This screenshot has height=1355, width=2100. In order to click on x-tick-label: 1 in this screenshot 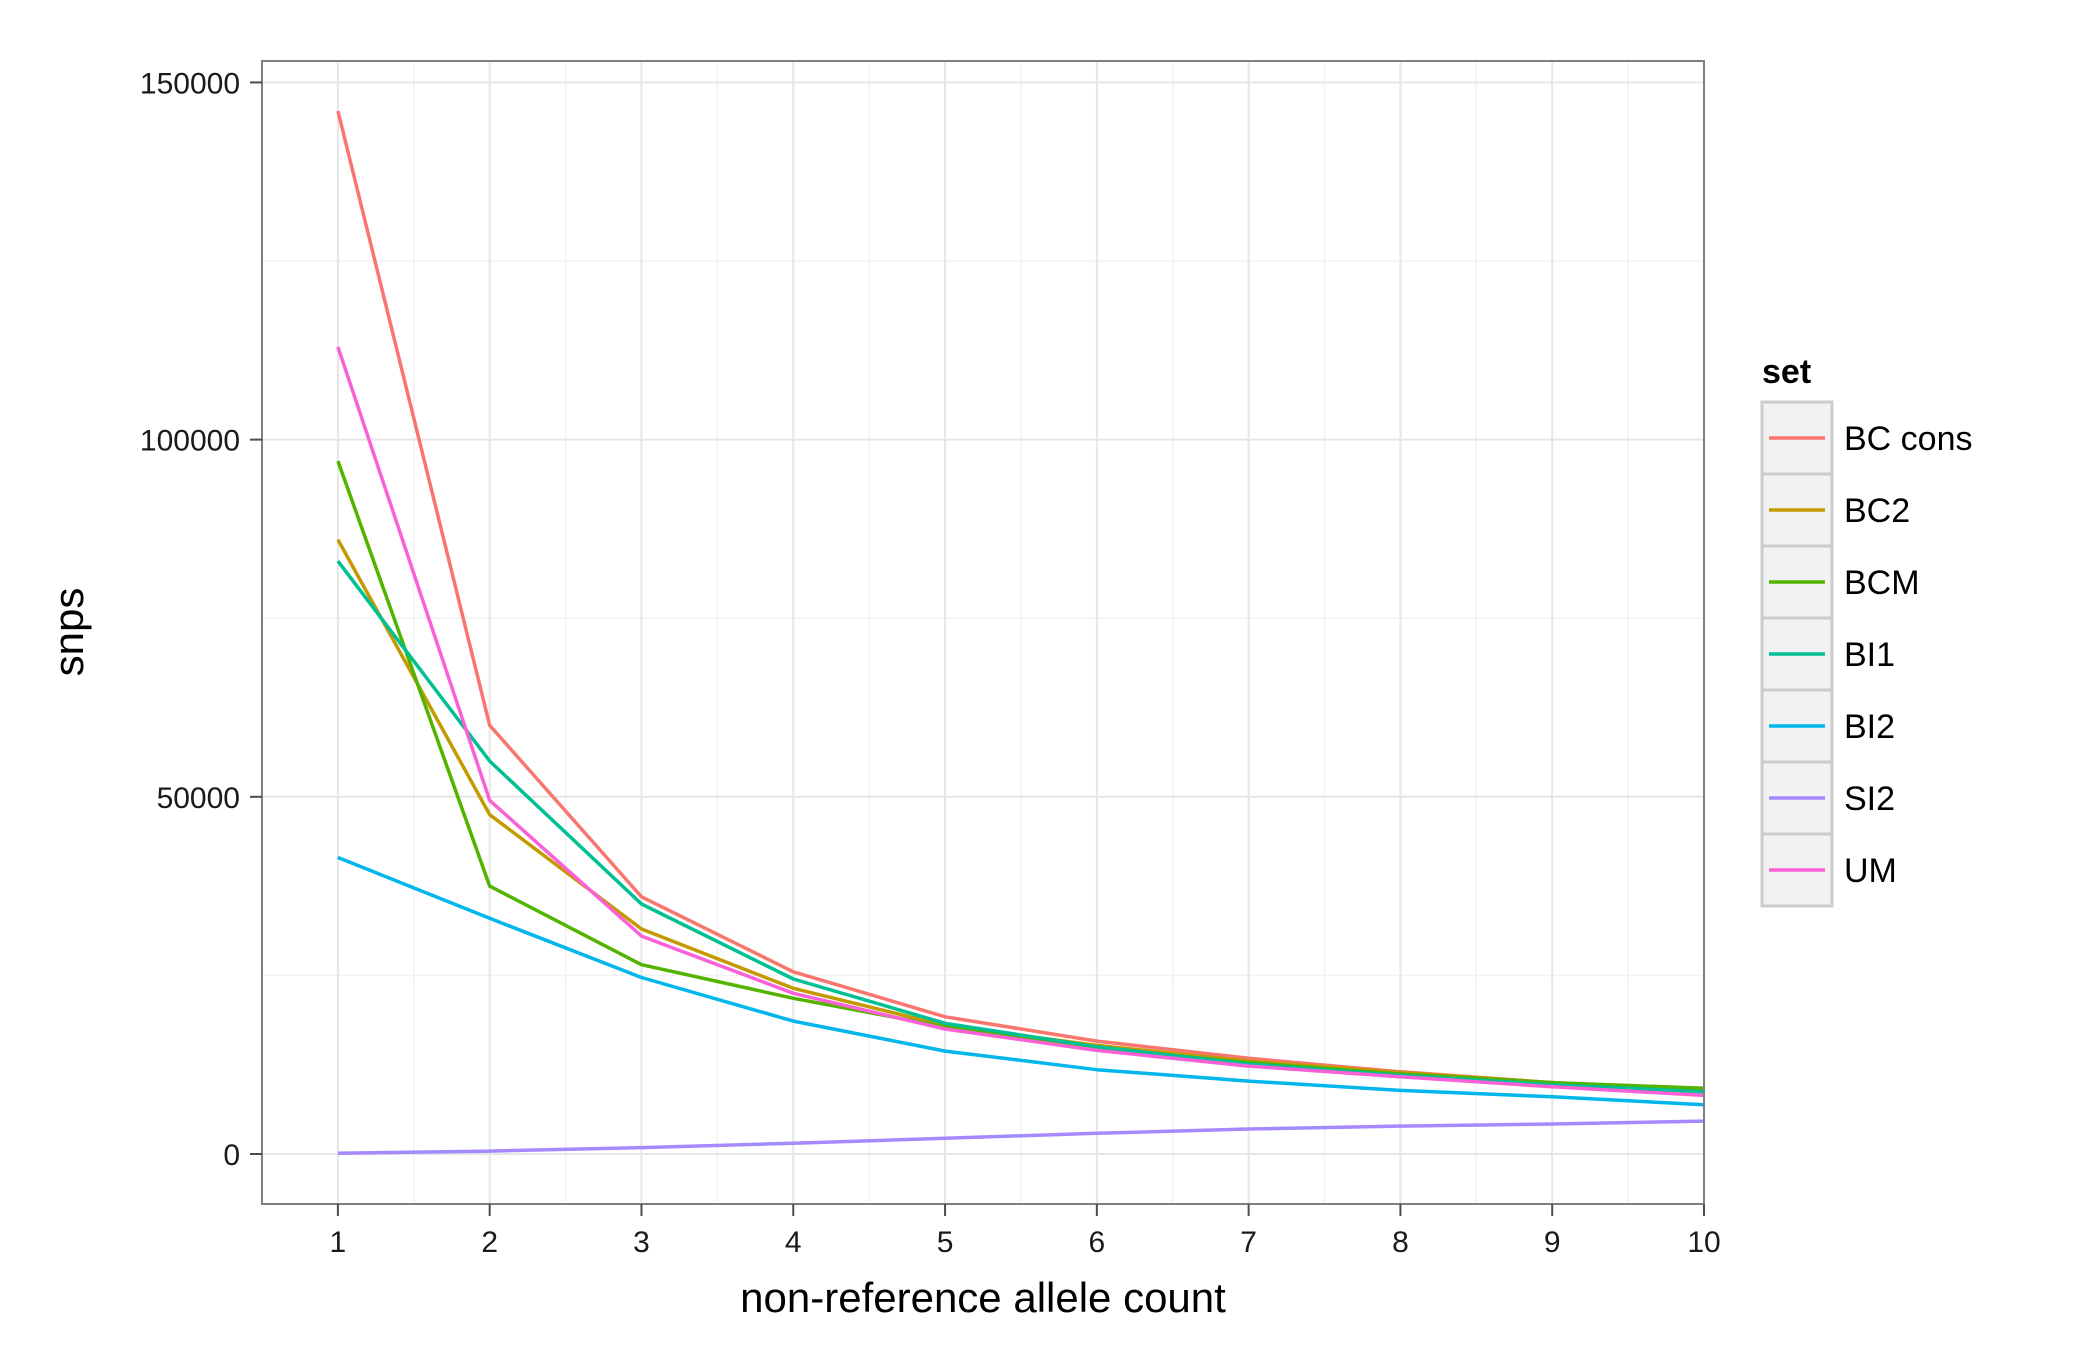, I will do `click(338, 1242)`.